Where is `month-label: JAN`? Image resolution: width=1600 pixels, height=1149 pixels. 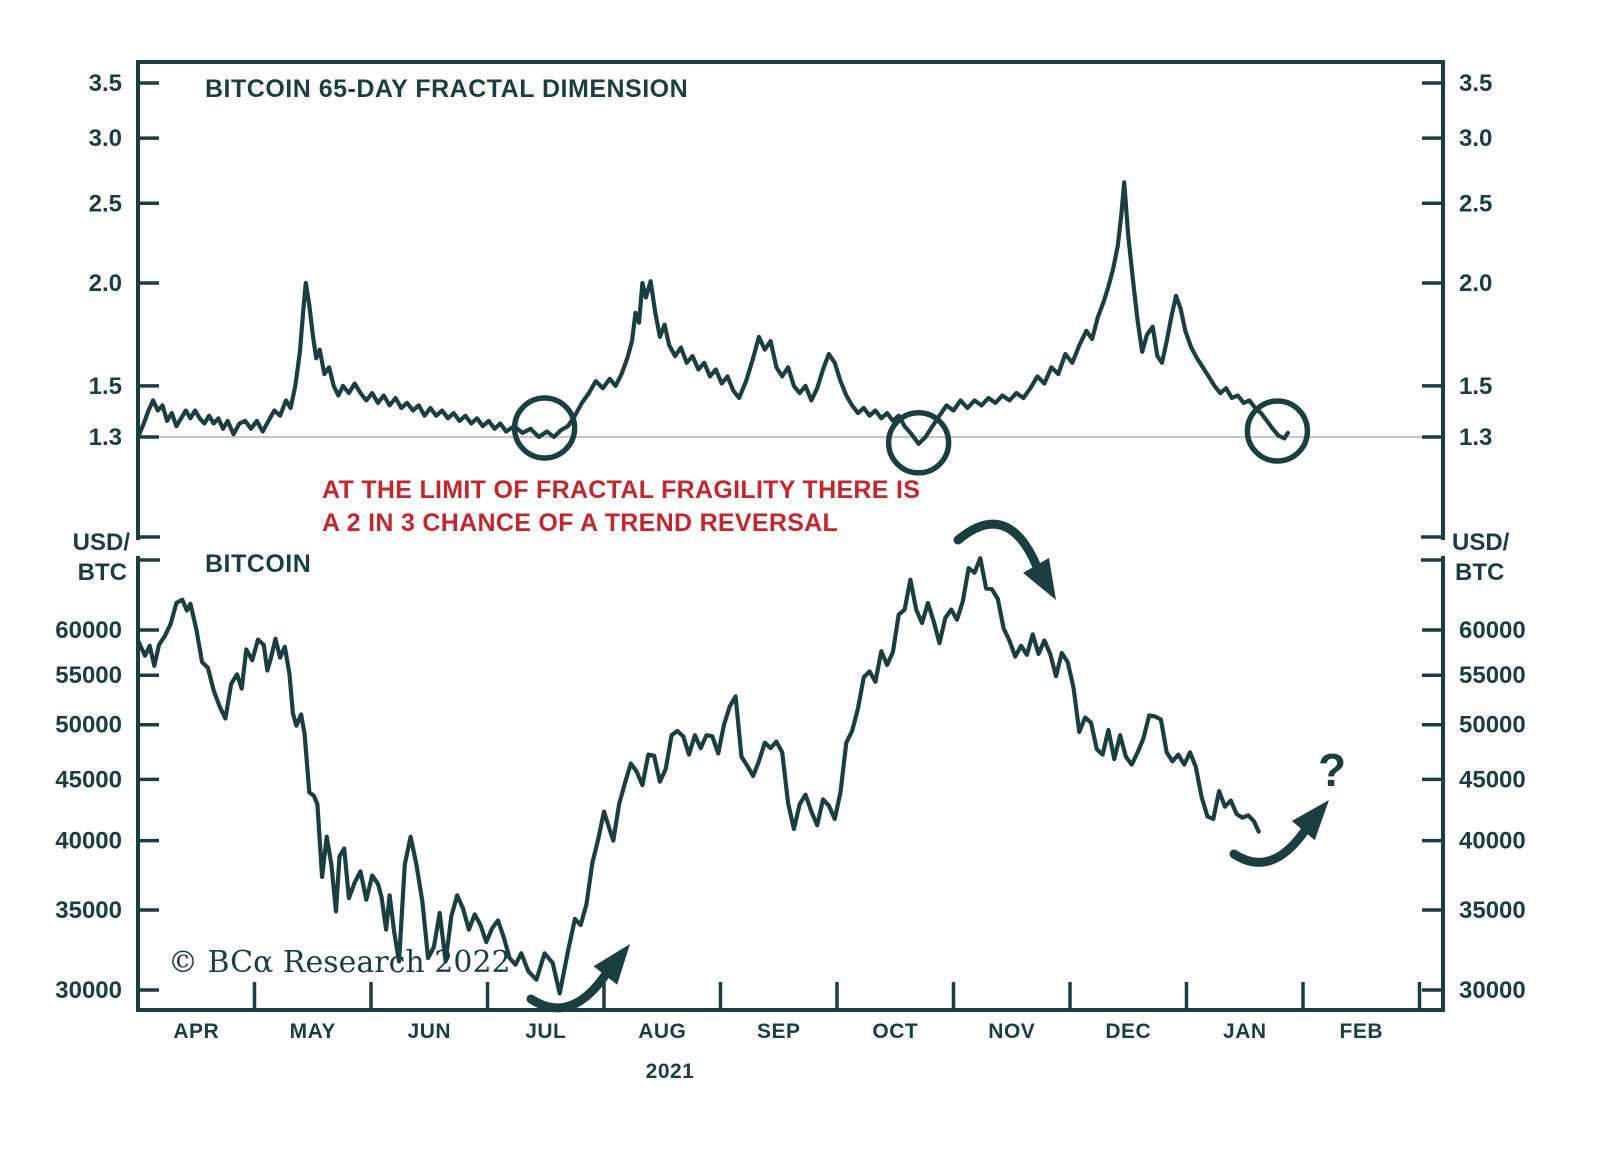 month-label: JAN is located at coordinates (1245, 1031).